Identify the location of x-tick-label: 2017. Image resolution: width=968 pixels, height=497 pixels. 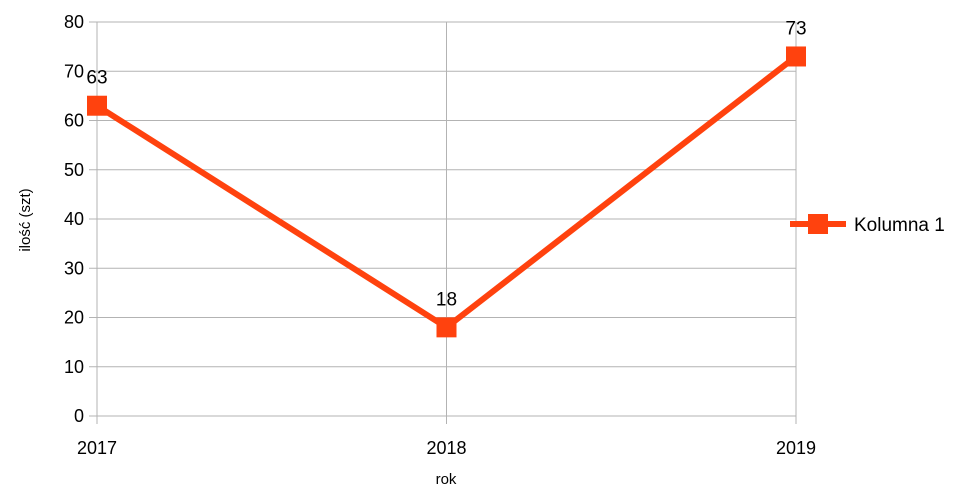
(97, 448).